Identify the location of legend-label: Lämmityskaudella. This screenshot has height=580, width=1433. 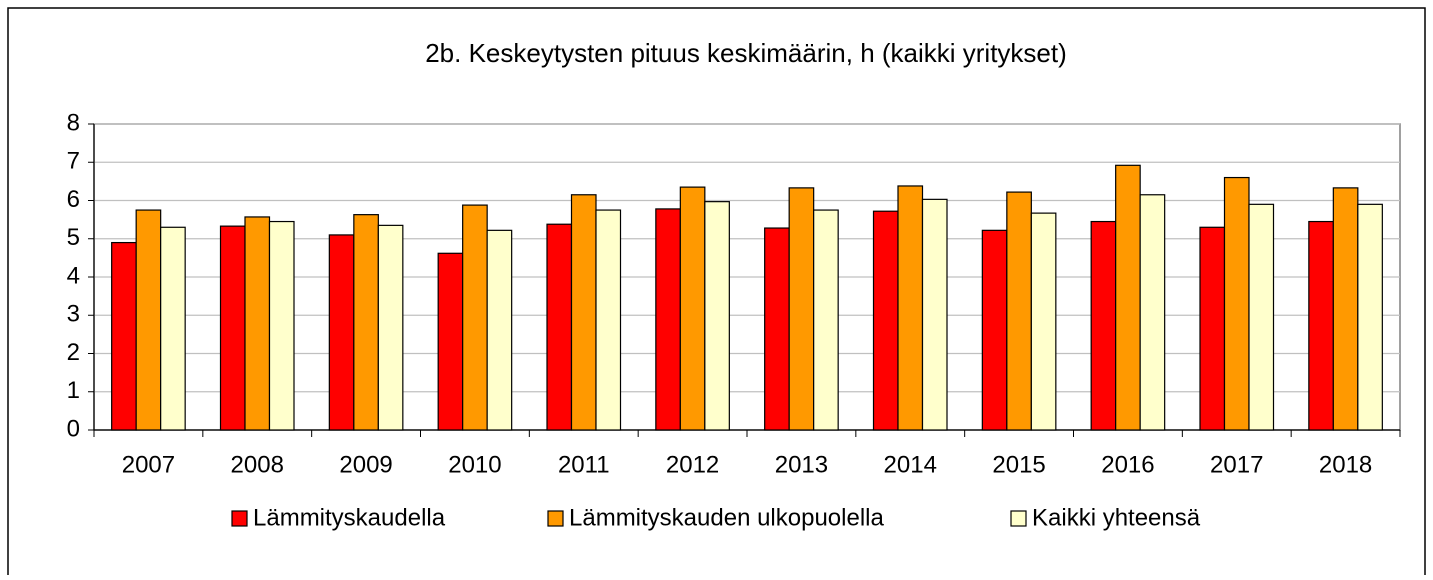
(349, 517).